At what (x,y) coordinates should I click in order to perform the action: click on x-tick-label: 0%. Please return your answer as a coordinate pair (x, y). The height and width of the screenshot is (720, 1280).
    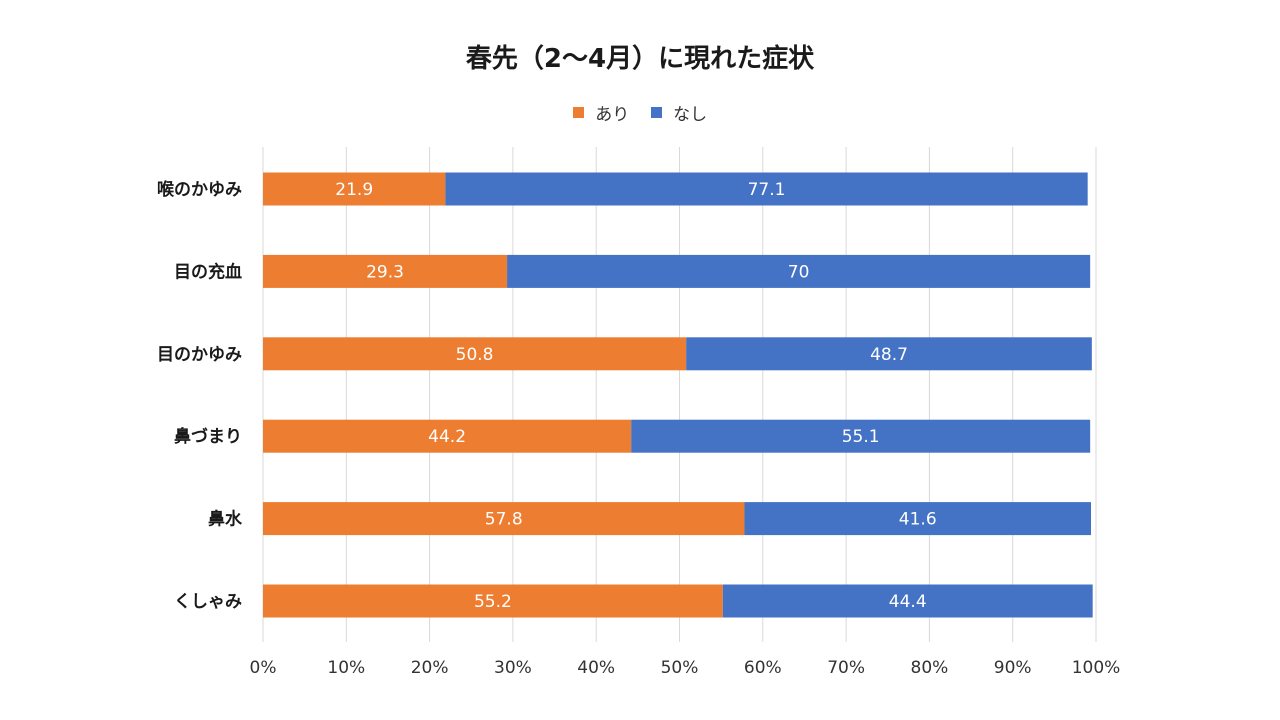
    Looking at the image, I should click on (263, 668).